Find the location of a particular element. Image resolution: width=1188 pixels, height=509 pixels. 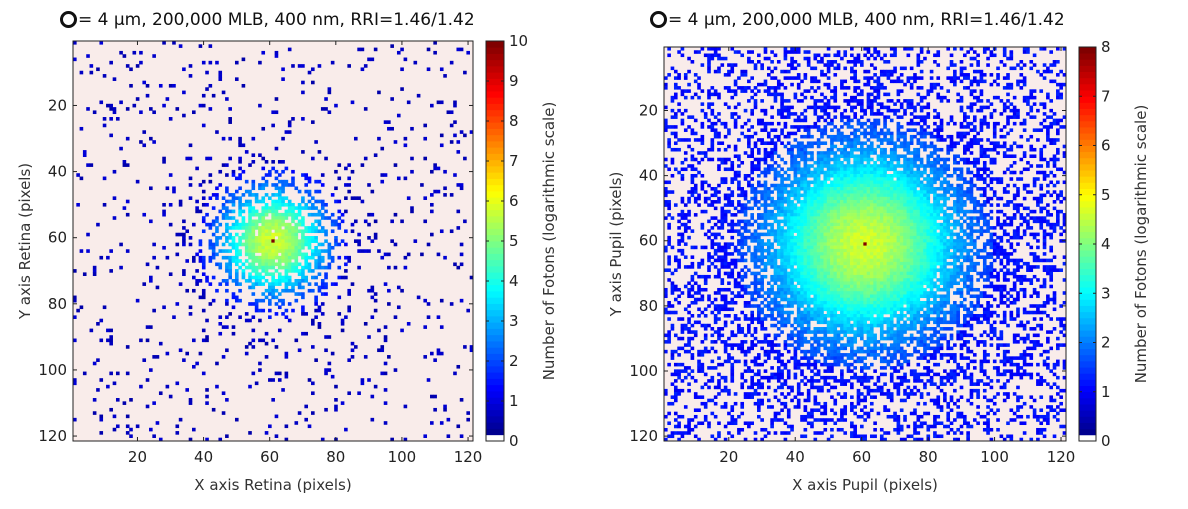

colorbar-tick-label: 9 is located at coordinates (514, 81).